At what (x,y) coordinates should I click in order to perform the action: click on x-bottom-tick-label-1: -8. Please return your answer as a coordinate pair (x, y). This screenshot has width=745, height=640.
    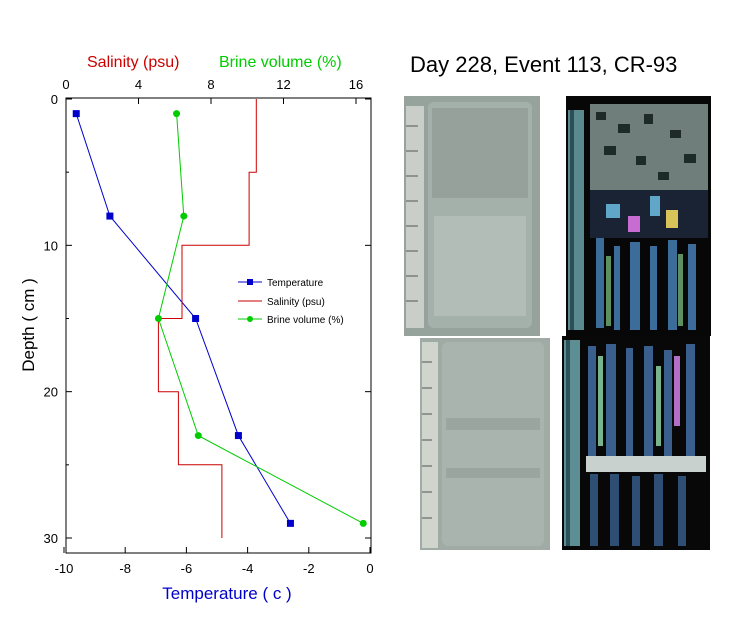
    Looking at the image, I should click on (125, 568).